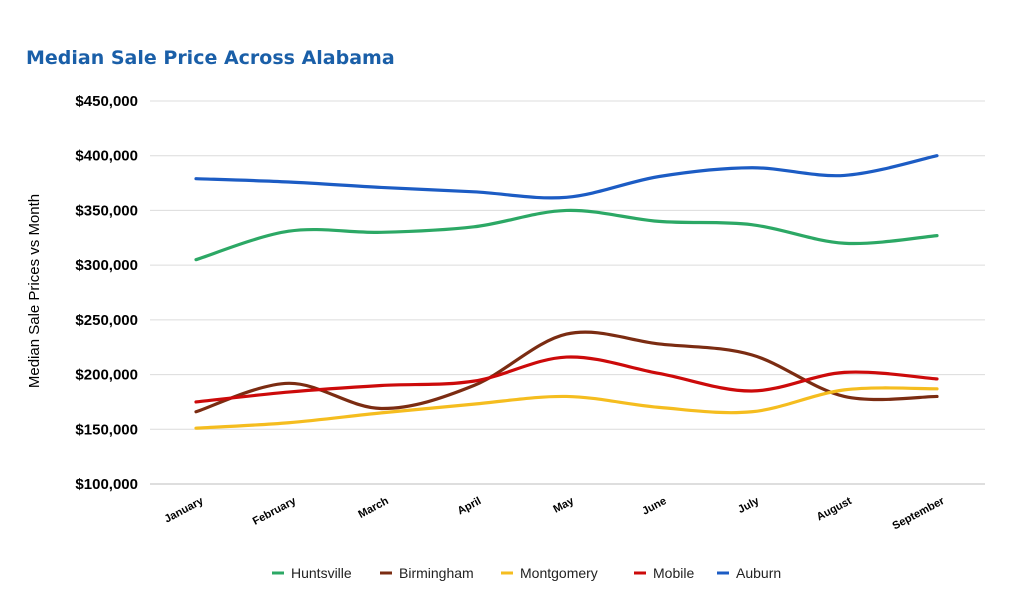  Describe the element at coordinates (373, 508) in the screenshot. I see `x-tick-label: March` at that location.